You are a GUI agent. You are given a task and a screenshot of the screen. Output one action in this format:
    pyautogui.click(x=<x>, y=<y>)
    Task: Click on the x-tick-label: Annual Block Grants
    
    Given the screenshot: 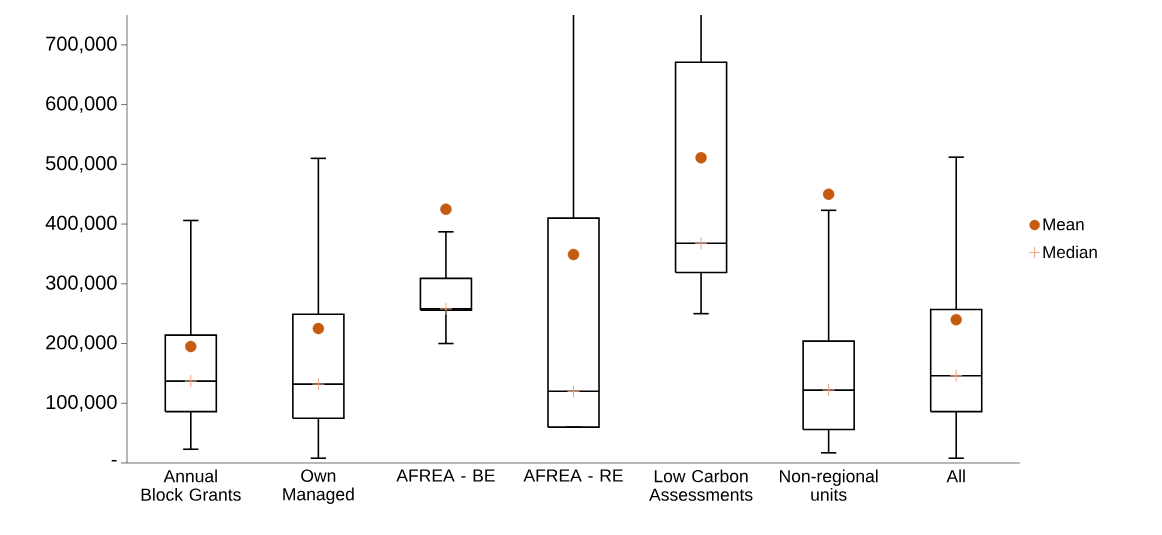 What is the action you would take?
    pyautogui.click(x=191, y=485)
    